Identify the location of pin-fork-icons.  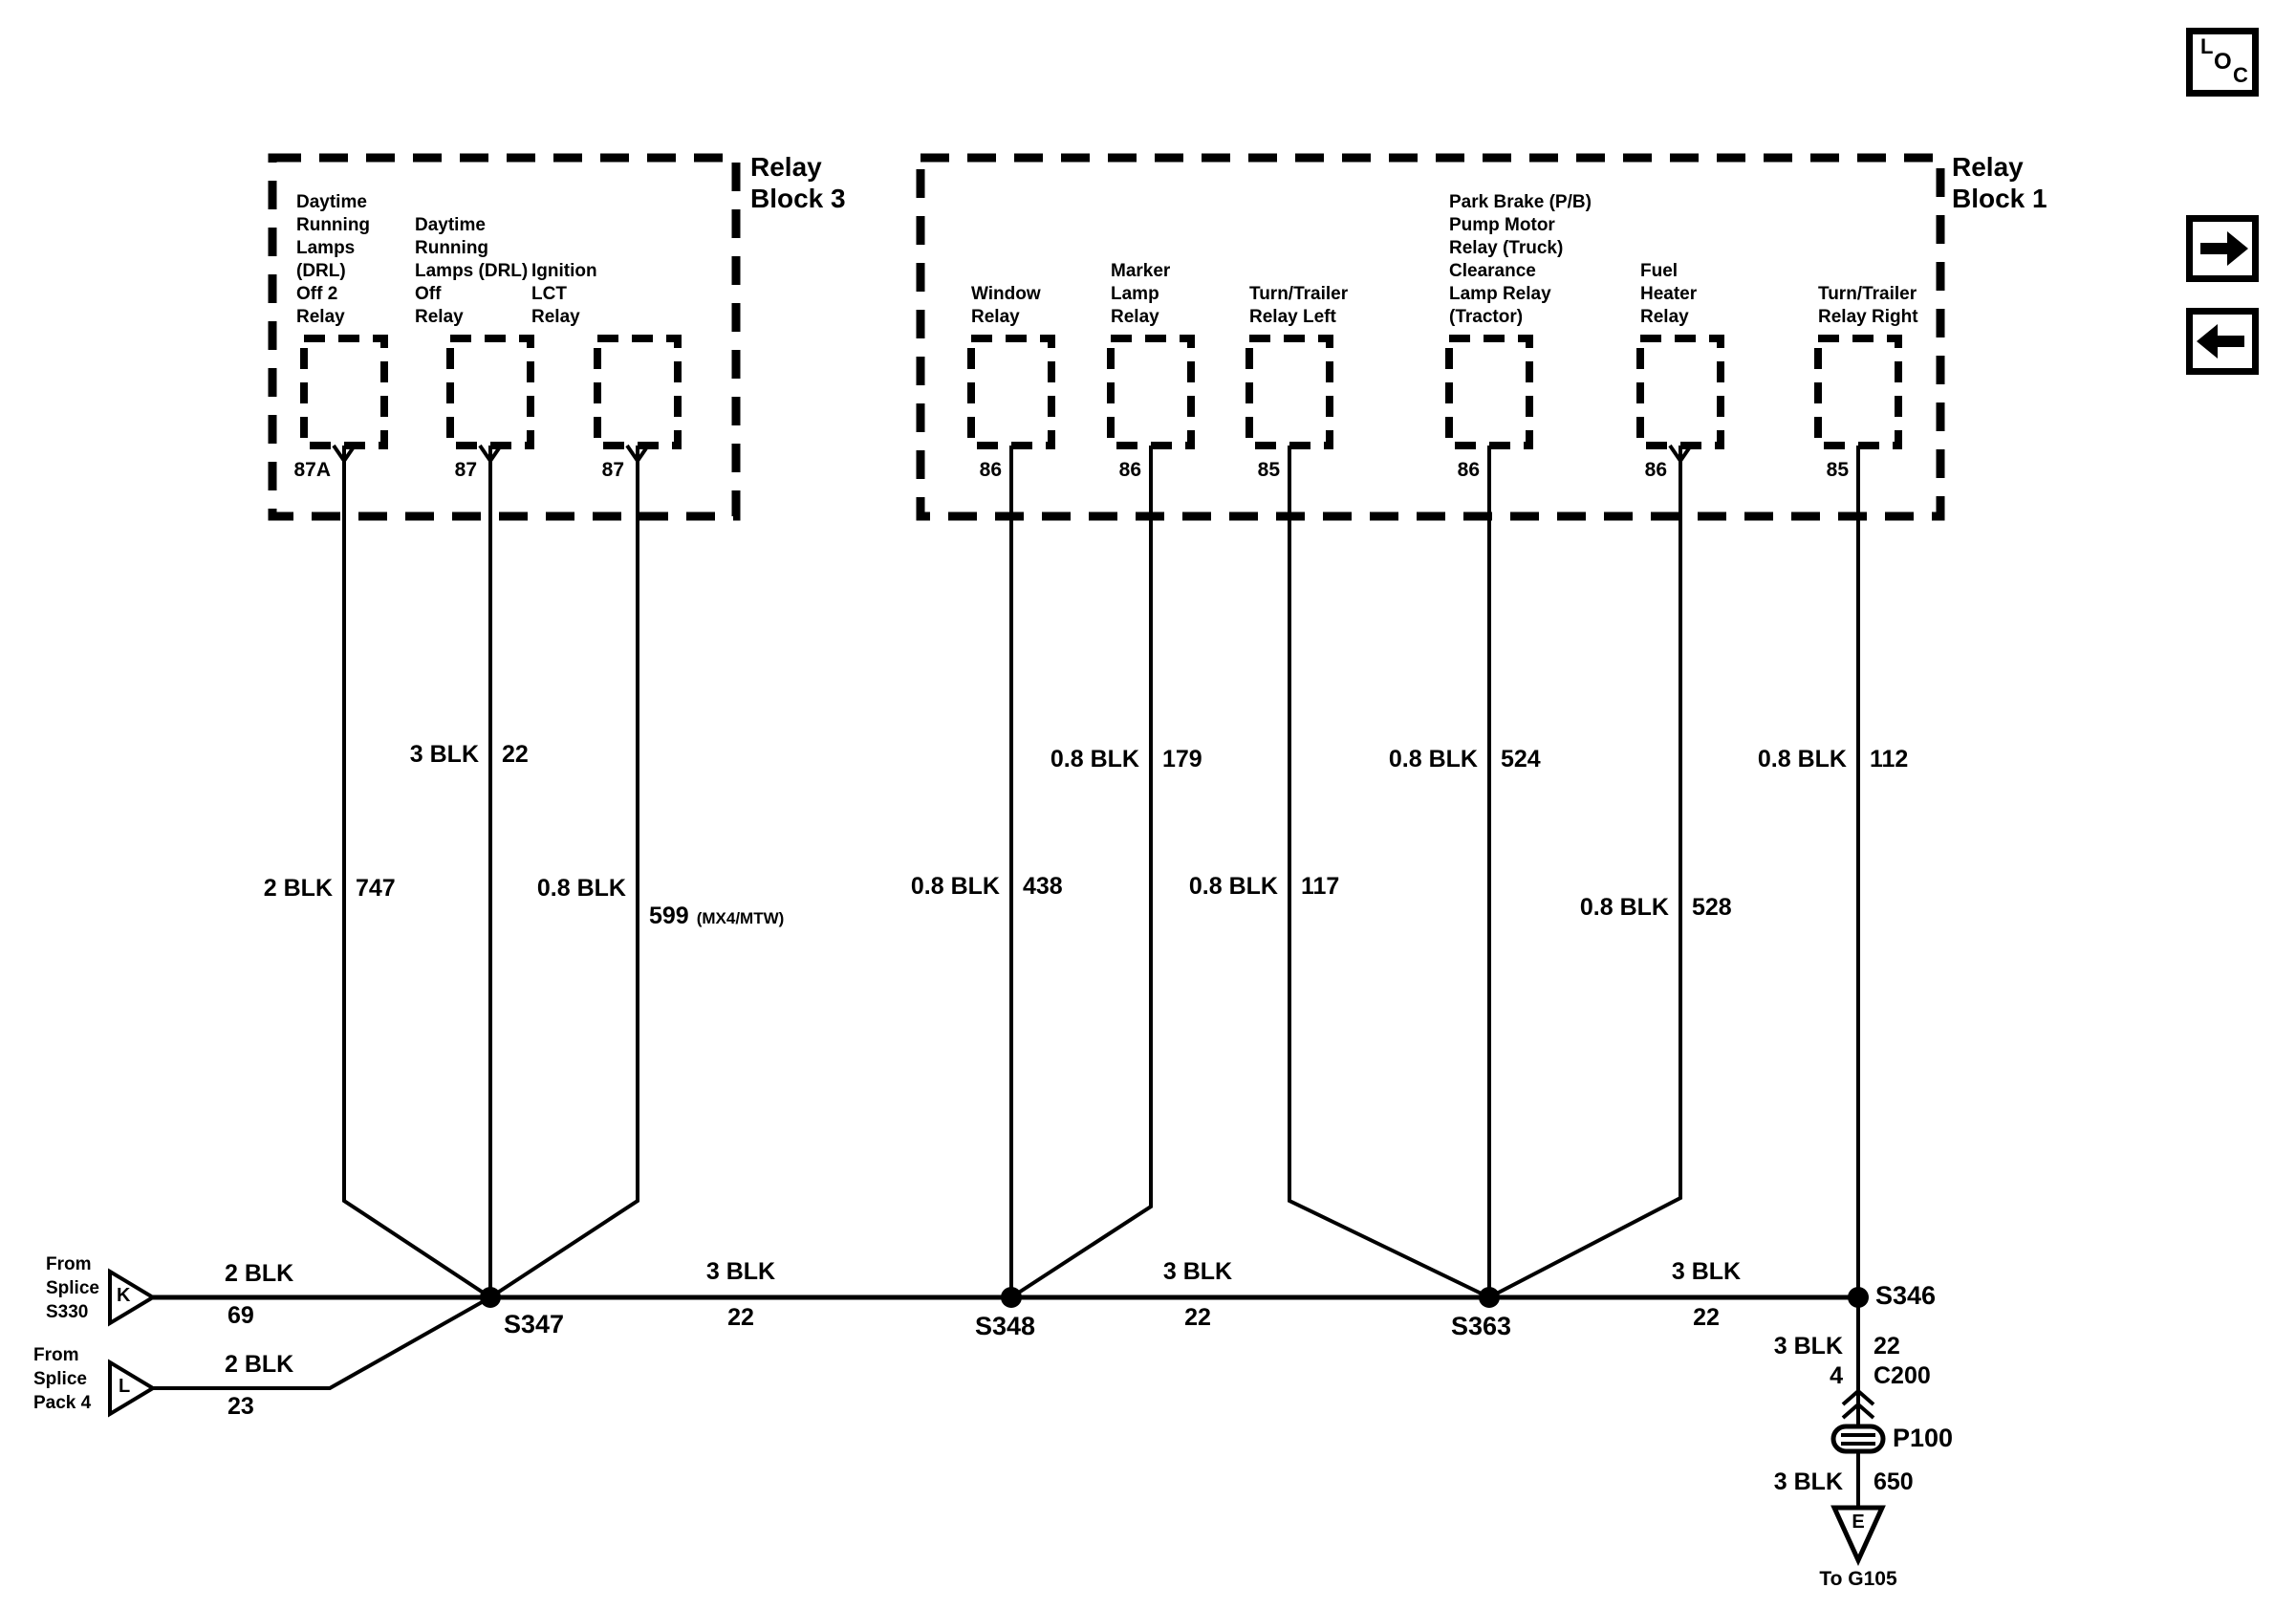
(1012, 454).